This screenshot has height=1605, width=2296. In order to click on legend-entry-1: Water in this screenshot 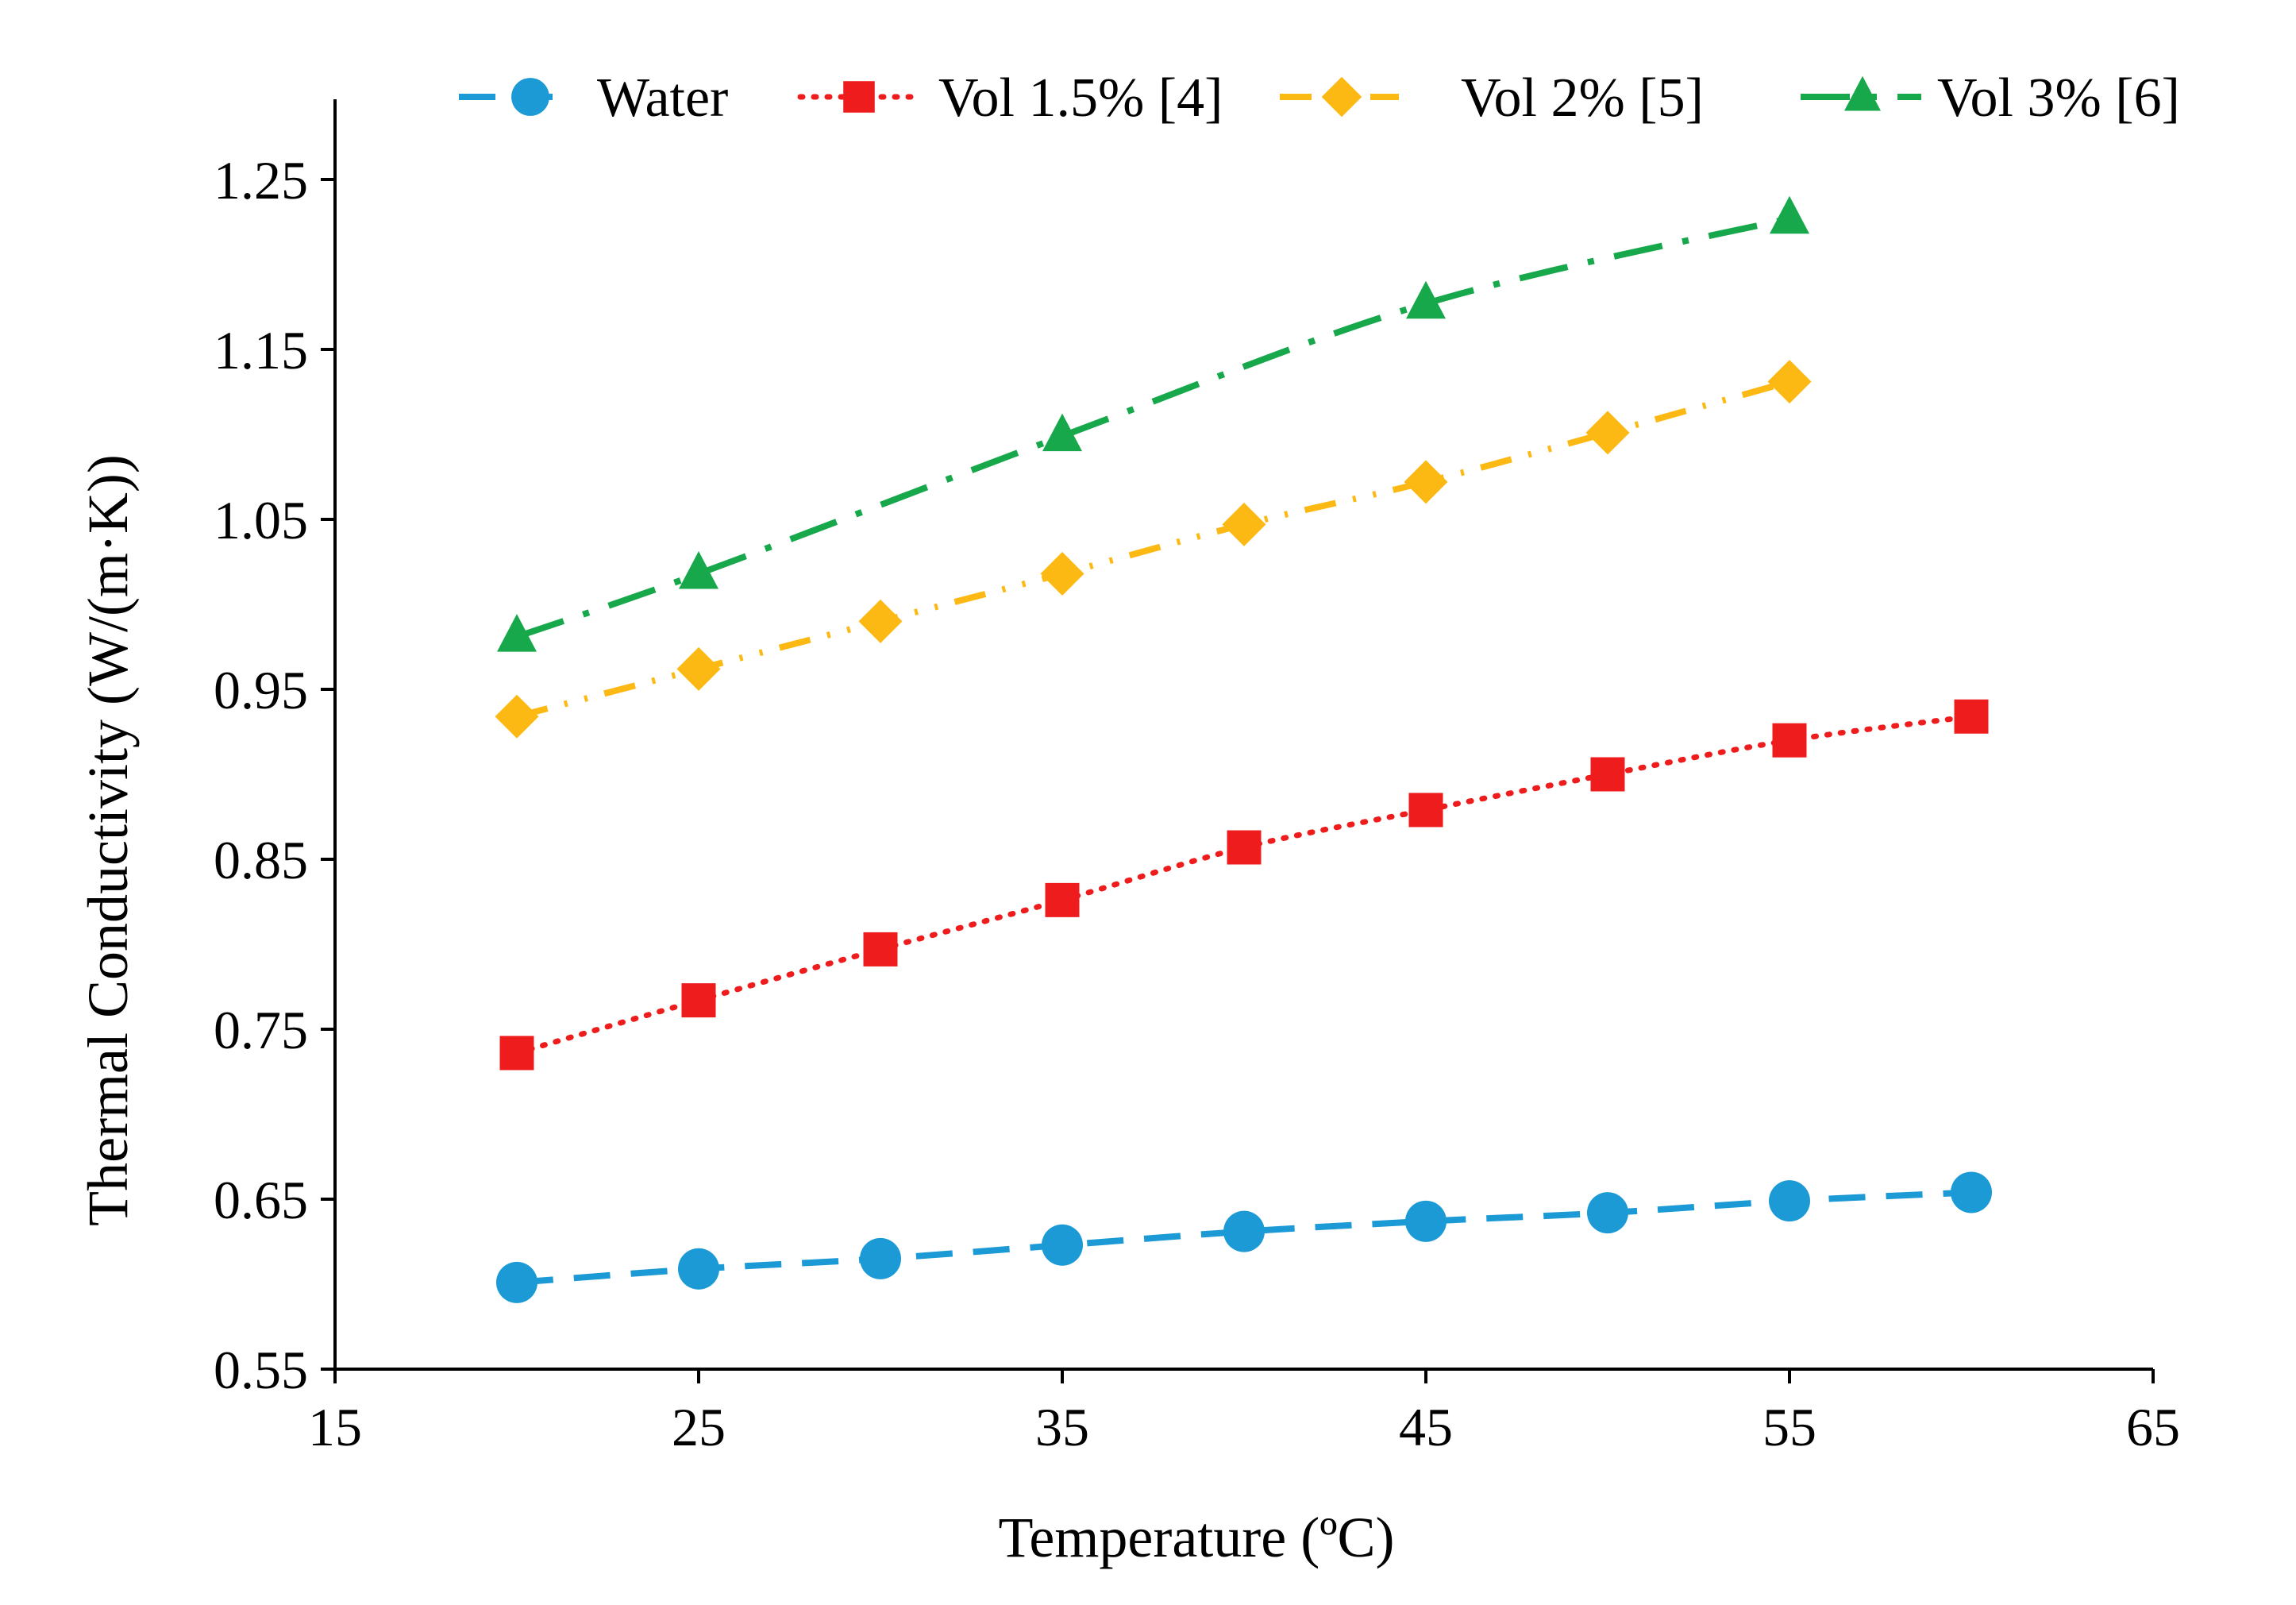, I will do `click(593, 98)`.